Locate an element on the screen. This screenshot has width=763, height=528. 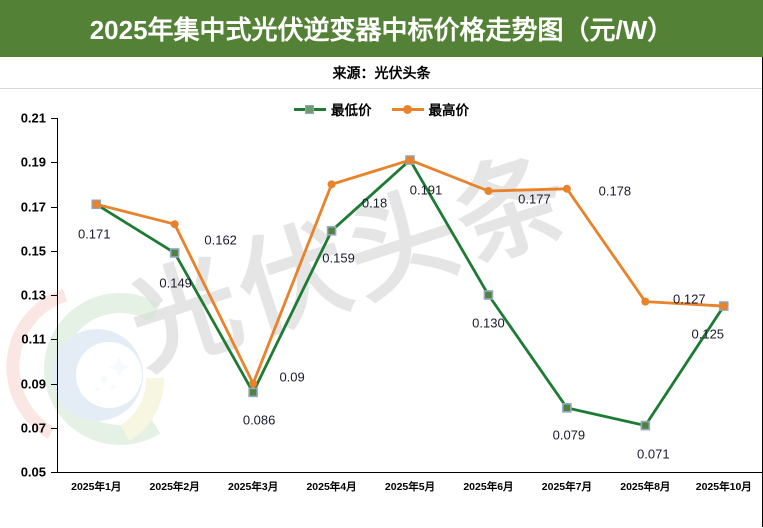
legend-item-1: 最低价 is located at coordinates (333, 109).